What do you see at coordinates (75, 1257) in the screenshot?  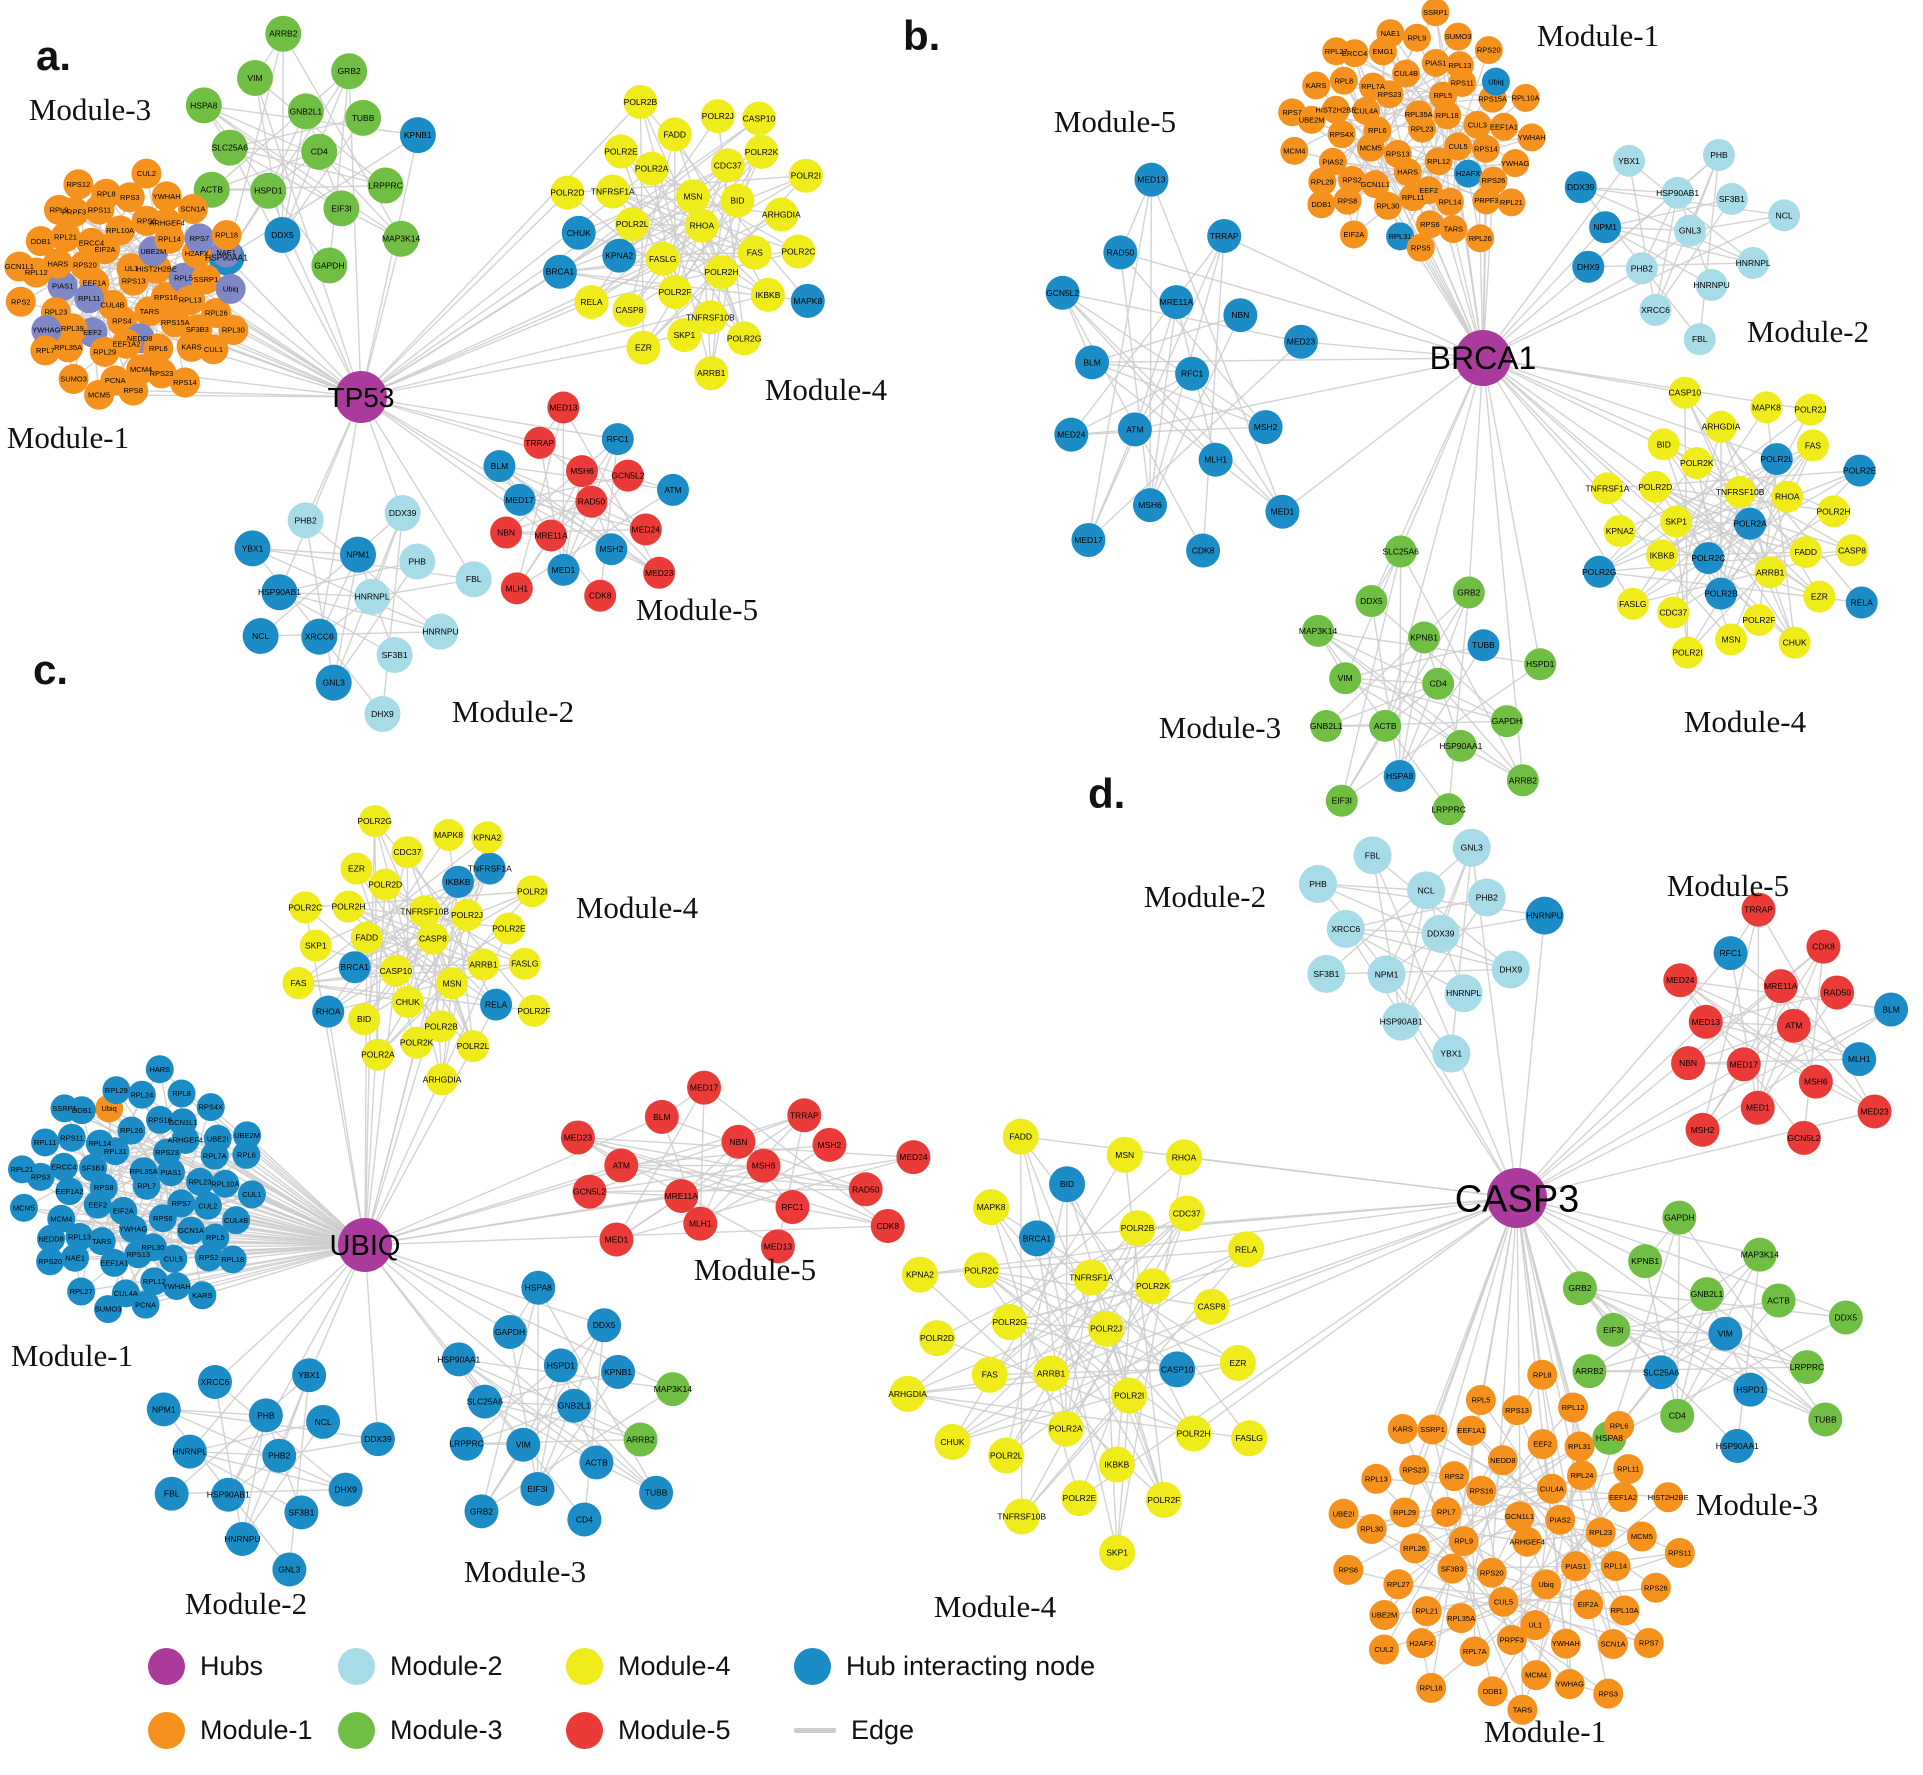 I see `node-label: NAE1` at bounding box center [75, 1257].